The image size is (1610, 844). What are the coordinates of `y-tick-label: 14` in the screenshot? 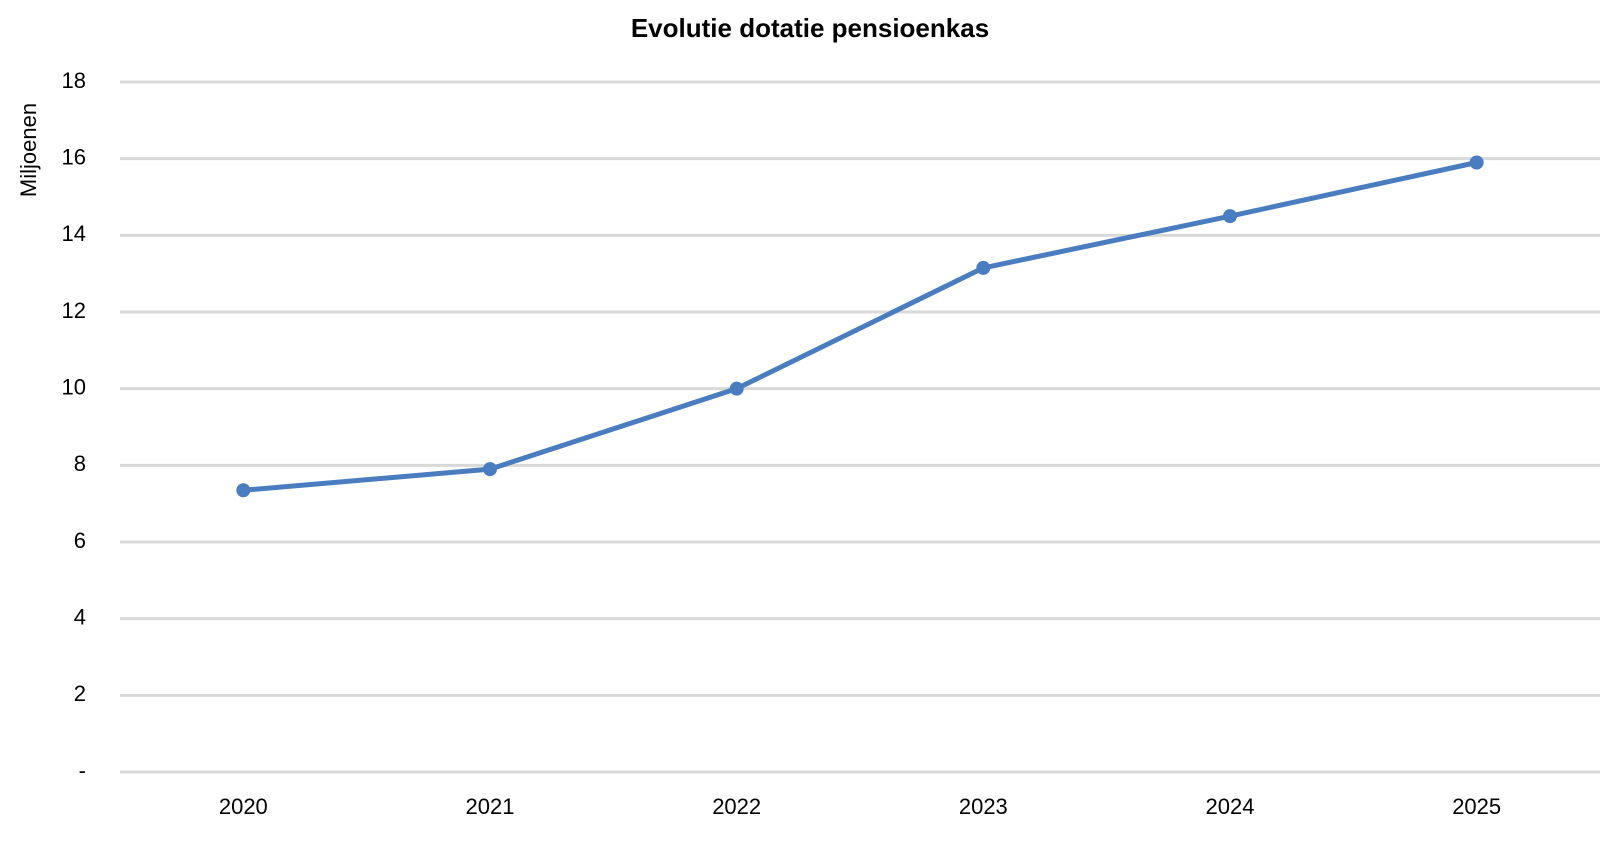 It's located at (74, 233).